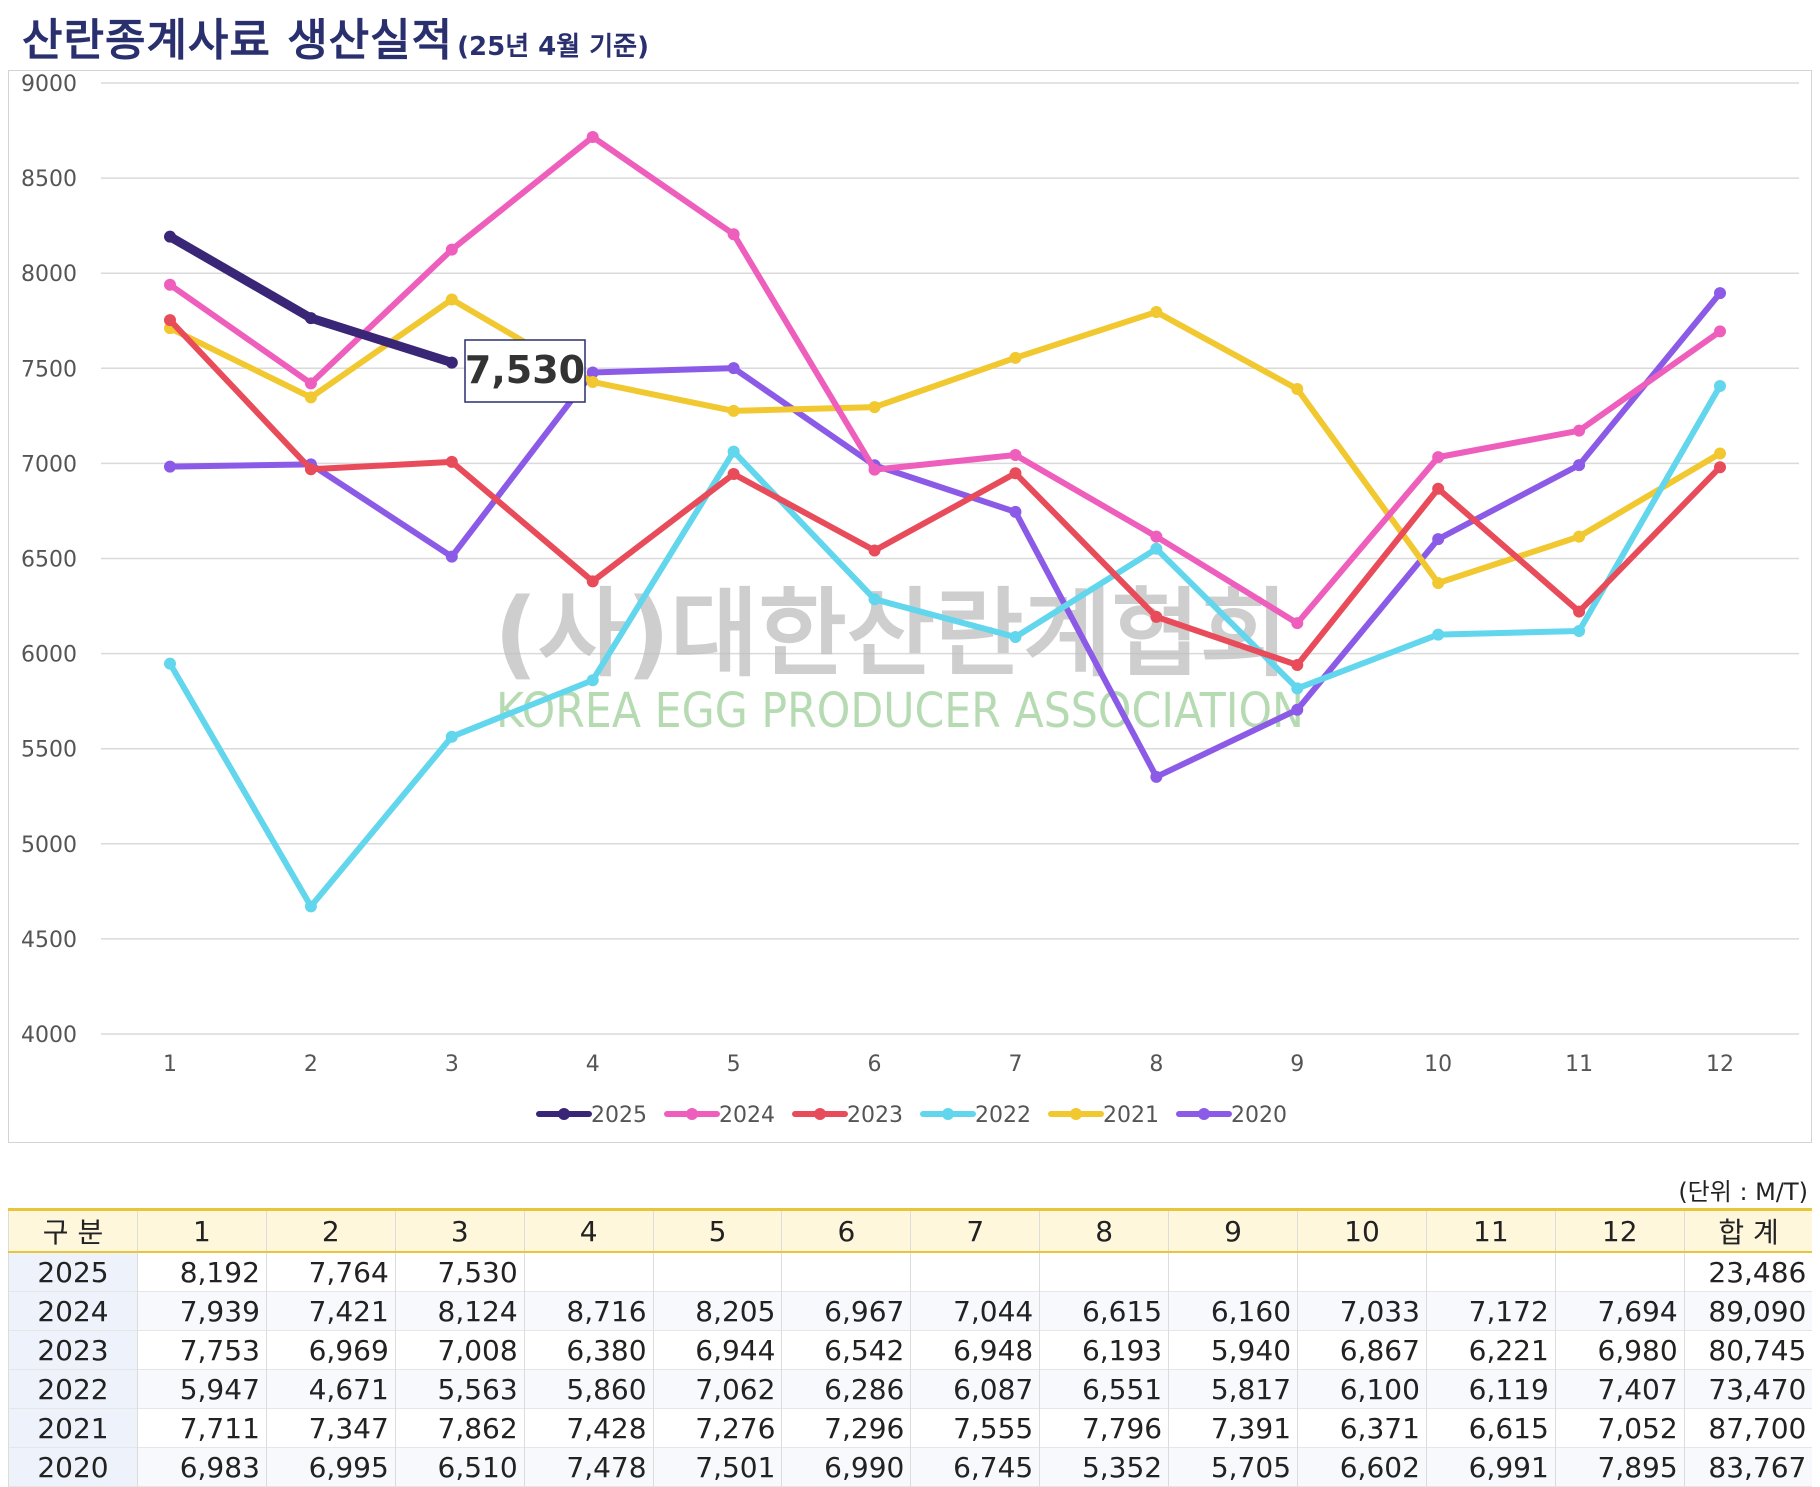 Image resolution: width=1820 pixels, height=1487 pixels. What do you see at coordinates (1362, 1230) in the screenshot?
I see `header-month-10: 10` at bounding box center [1362, 1230].